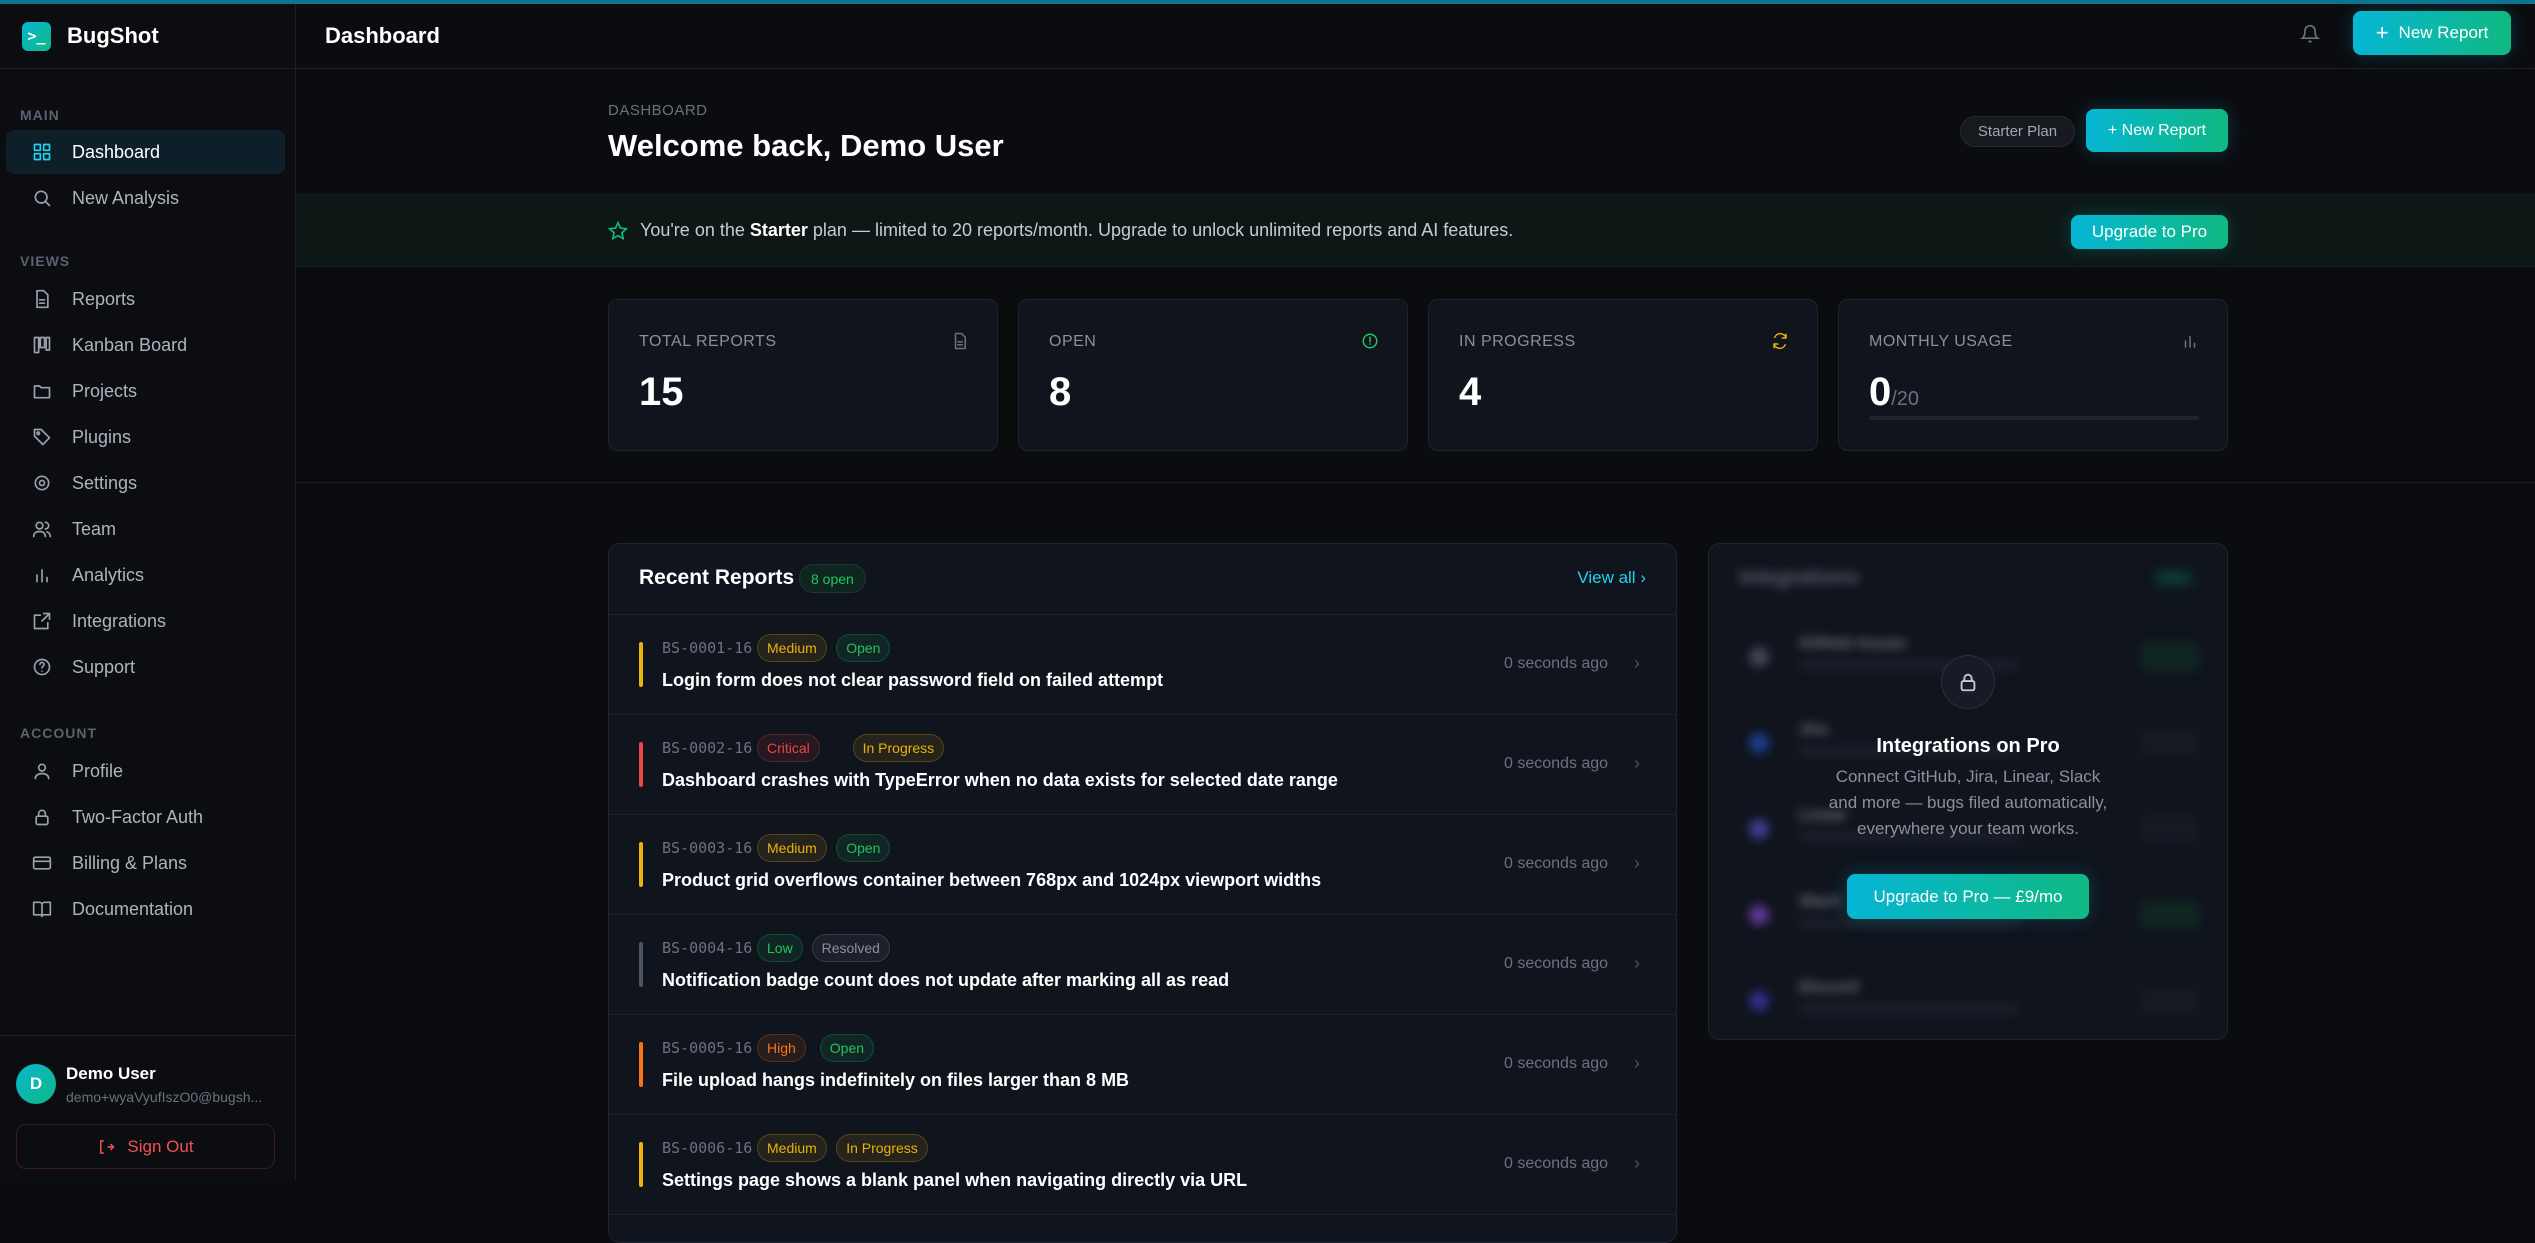 This screenshot has height=1243, width=2535. I want to click on plan-badge: Starter Plan, so click(2017, 131).